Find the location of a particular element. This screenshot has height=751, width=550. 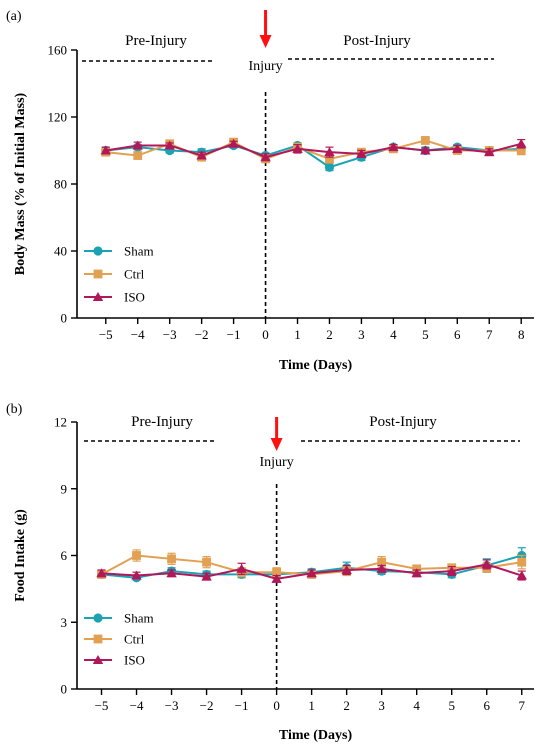

y-tick-label: 9 is located at coordinates (64, 488).